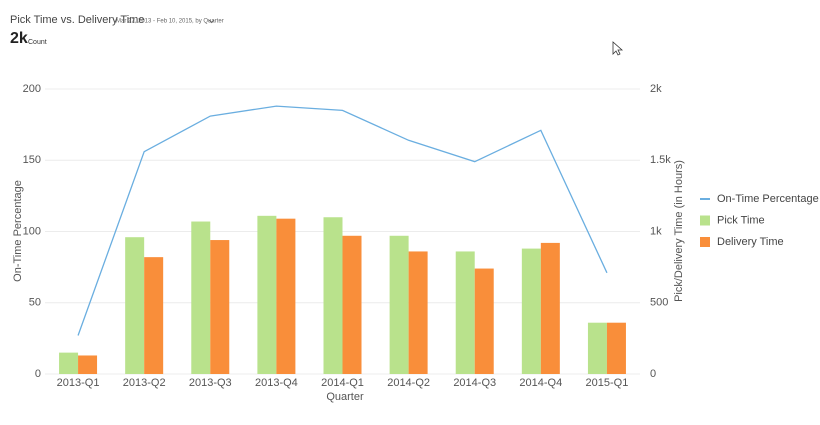 The height and width of the screenshot is (425, 820). Describe the element at coordinates (19, 38) in the screenshot. I see `kpi-value: 2k` at that location.